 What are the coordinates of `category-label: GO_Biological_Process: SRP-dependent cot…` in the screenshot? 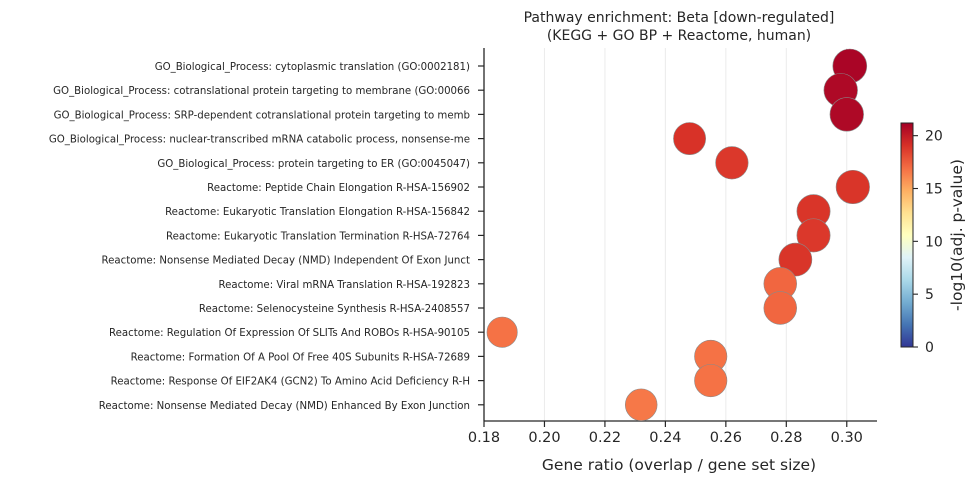 It's located at (262, 115).